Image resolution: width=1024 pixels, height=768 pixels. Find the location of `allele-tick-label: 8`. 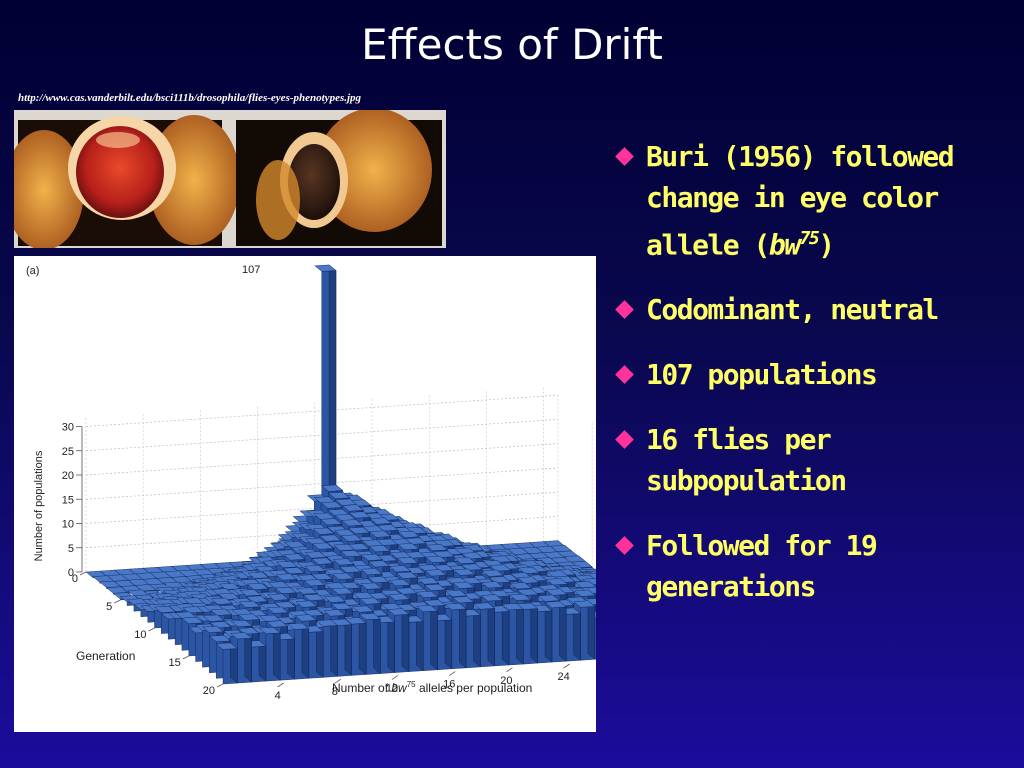

allele-tick-label: 8 is located at coordinates (335, 692).